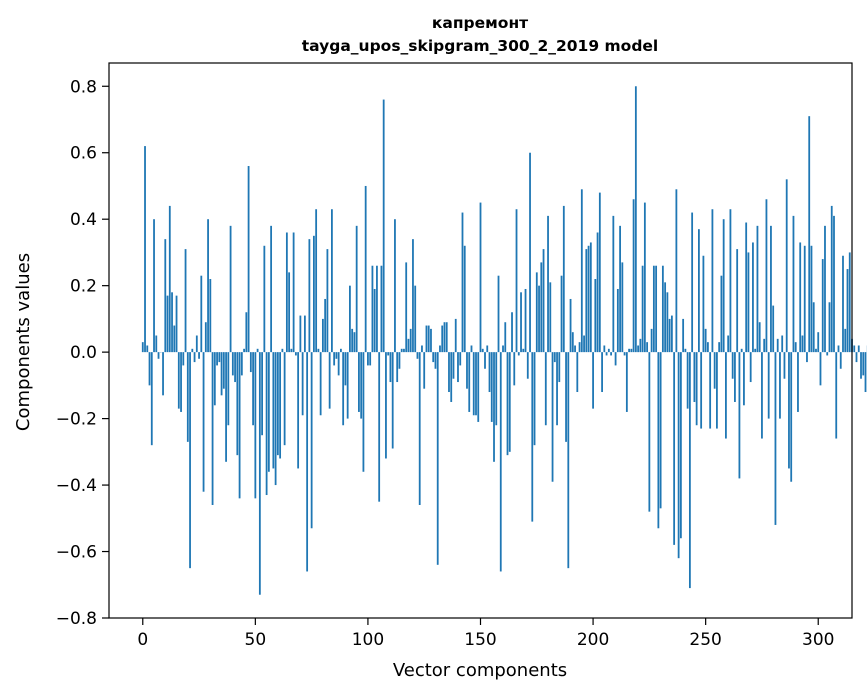 Image resolution: width=867 pixels, height=696 pixels. Describe the element at coordinates (705, 640) in the screenshot. I see `x-tick-label: 250` at that location.